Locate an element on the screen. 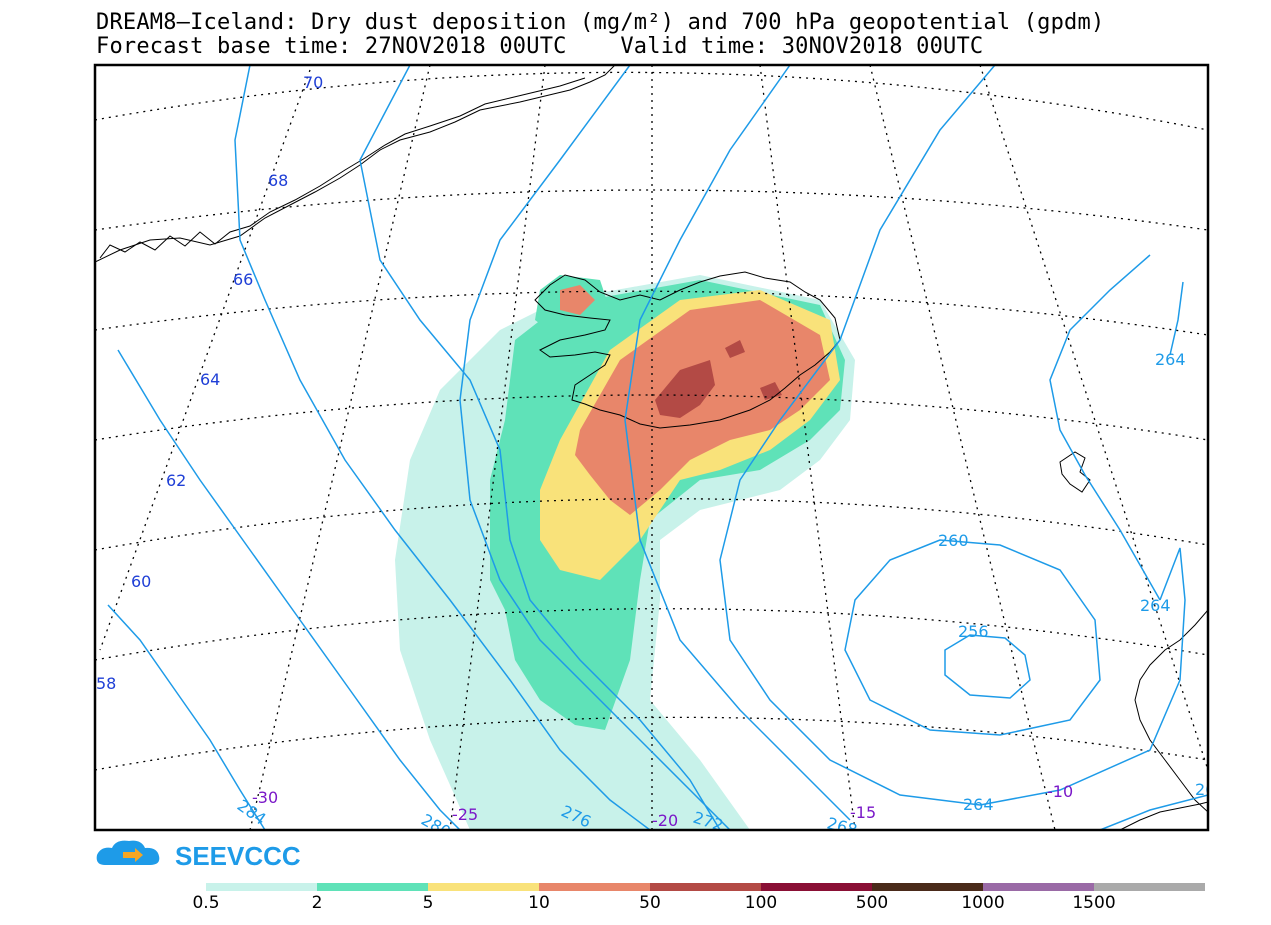  geo-label-260: 260 is located at coordinates (953, 540).